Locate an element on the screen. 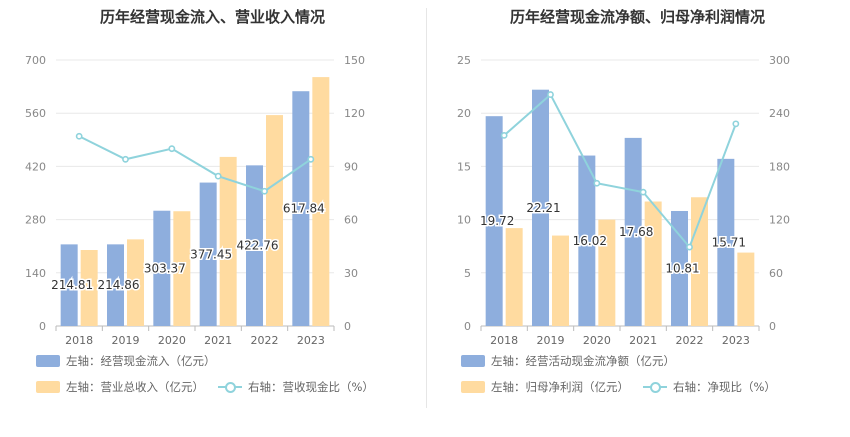 The height and width of the screenshot is (437, 850). data-label: 19.72 is located at coordinates (497, 221).